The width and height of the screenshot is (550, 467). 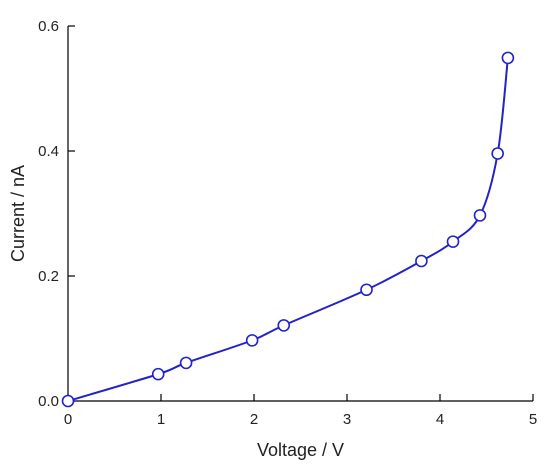 I want to click on x-tick-label: 4, so click(x=440, y=419).